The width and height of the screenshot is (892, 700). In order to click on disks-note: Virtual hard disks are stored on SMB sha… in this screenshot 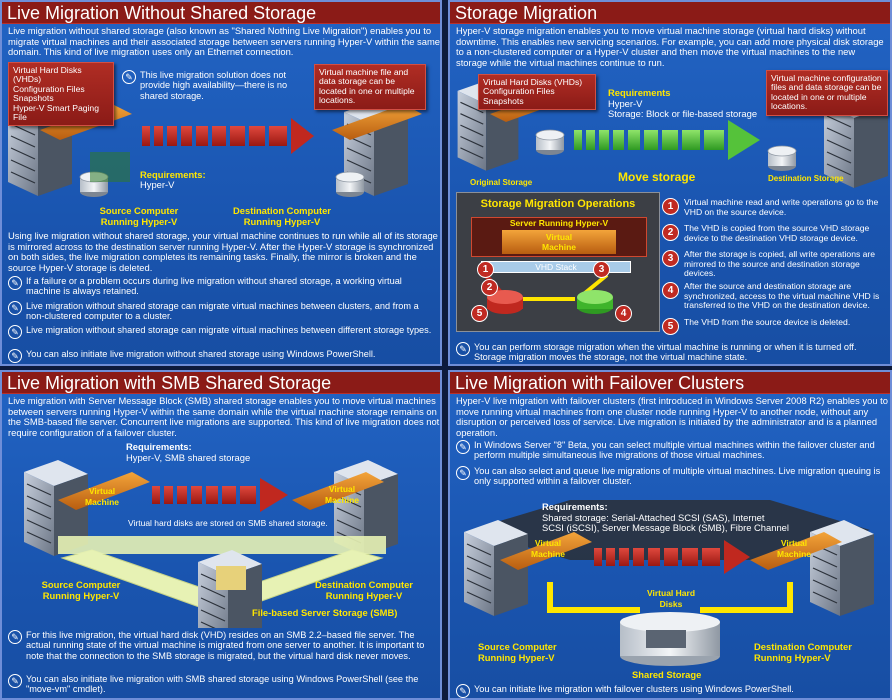, I will do `click(228, 523)`.